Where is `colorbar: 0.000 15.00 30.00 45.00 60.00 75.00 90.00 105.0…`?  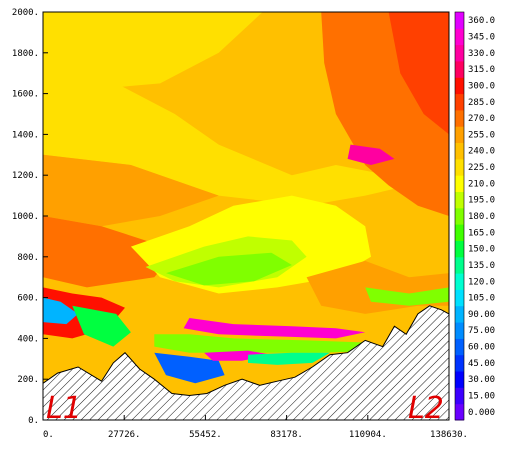 colorbar: 0.000 15.00 30.00 45.00 60.00 75.00 90.00 105.0… is located at coordinates (474, 216).